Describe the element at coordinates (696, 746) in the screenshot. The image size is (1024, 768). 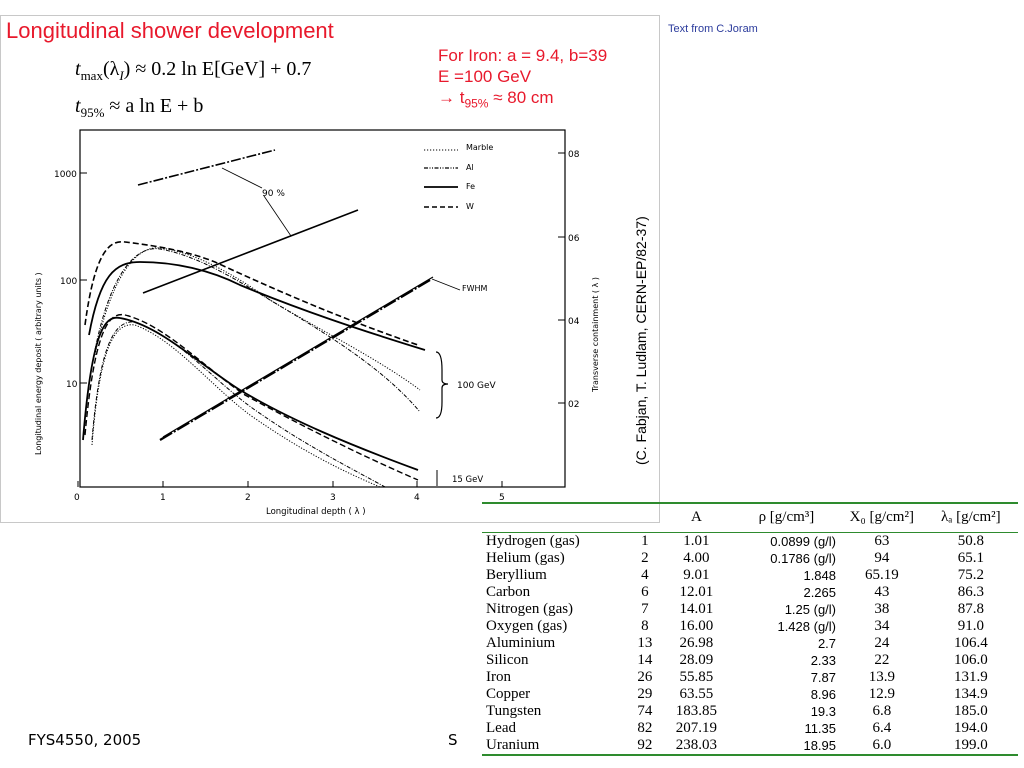
I see `cell-a: 238.03` at that location.